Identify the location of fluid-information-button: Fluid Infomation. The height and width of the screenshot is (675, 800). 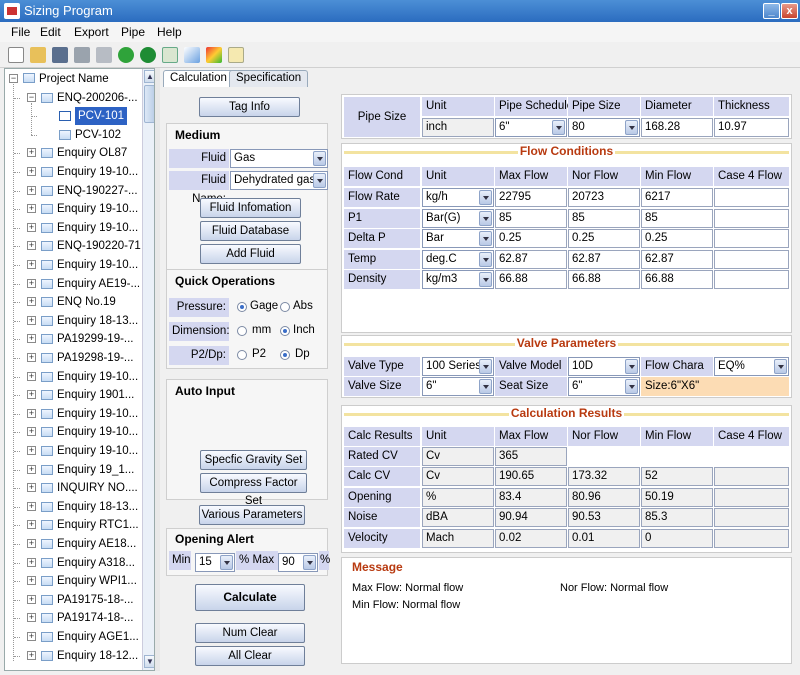
(250, 208).